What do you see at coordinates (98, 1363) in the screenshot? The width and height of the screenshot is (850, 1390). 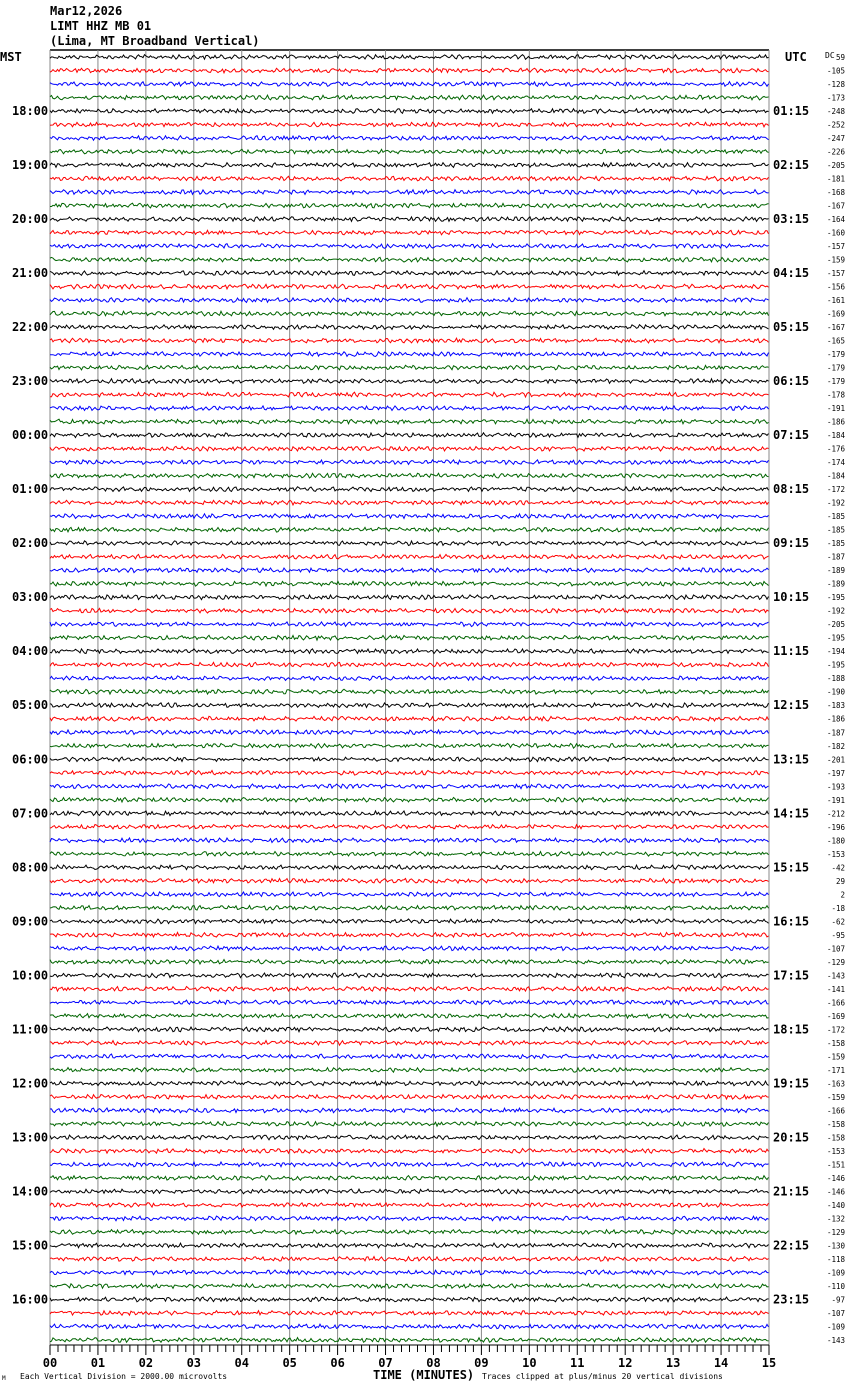 I see `x-tick-label: 01` at bounding box center [98, 1363].